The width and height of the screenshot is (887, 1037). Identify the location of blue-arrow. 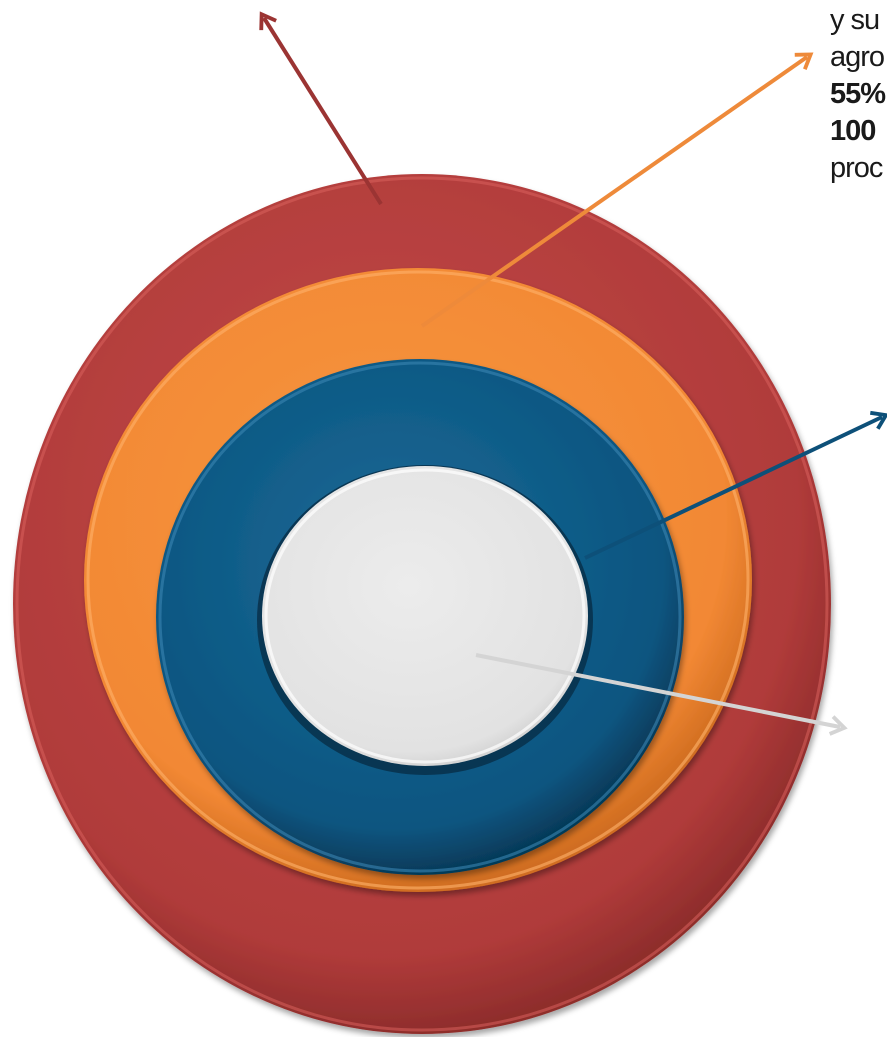
(735, 485).